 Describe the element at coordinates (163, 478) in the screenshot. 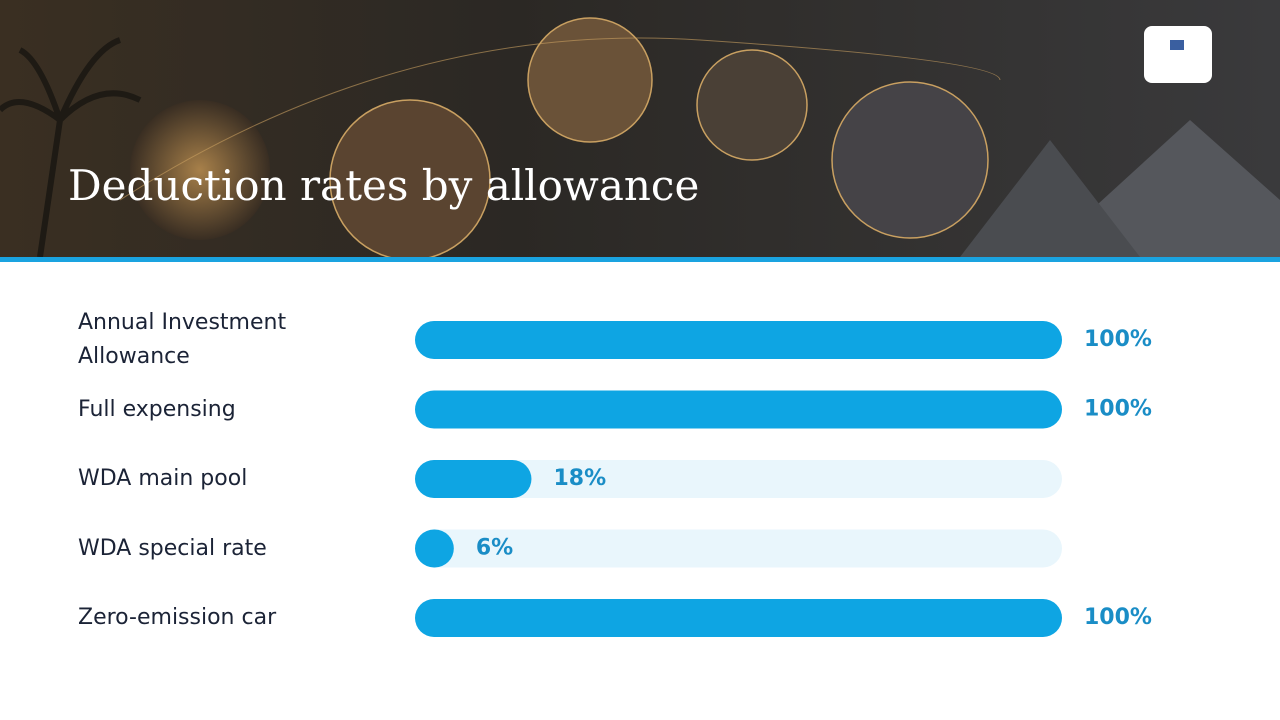

I see `category-label: WDA main pool` at that location.